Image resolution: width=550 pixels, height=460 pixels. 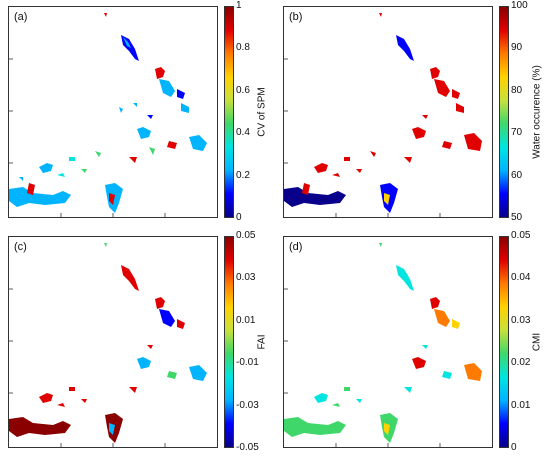 What do you see at coordinates (504, 112) in the screenshot?
I see `colorbar-b` at bounding box center [504, 112].